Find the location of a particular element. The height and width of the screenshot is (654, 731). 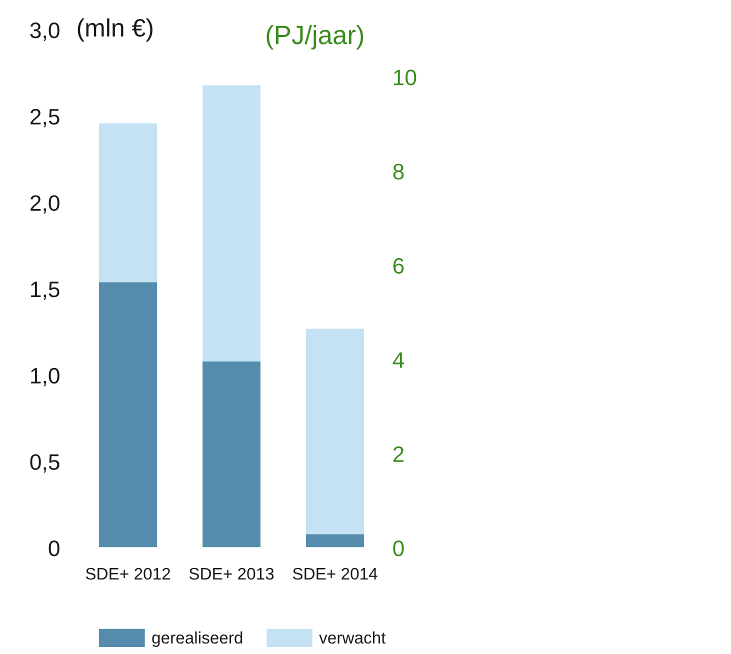

x-tick-label: SDE+ 2012 is located at coordinates (128, 574).